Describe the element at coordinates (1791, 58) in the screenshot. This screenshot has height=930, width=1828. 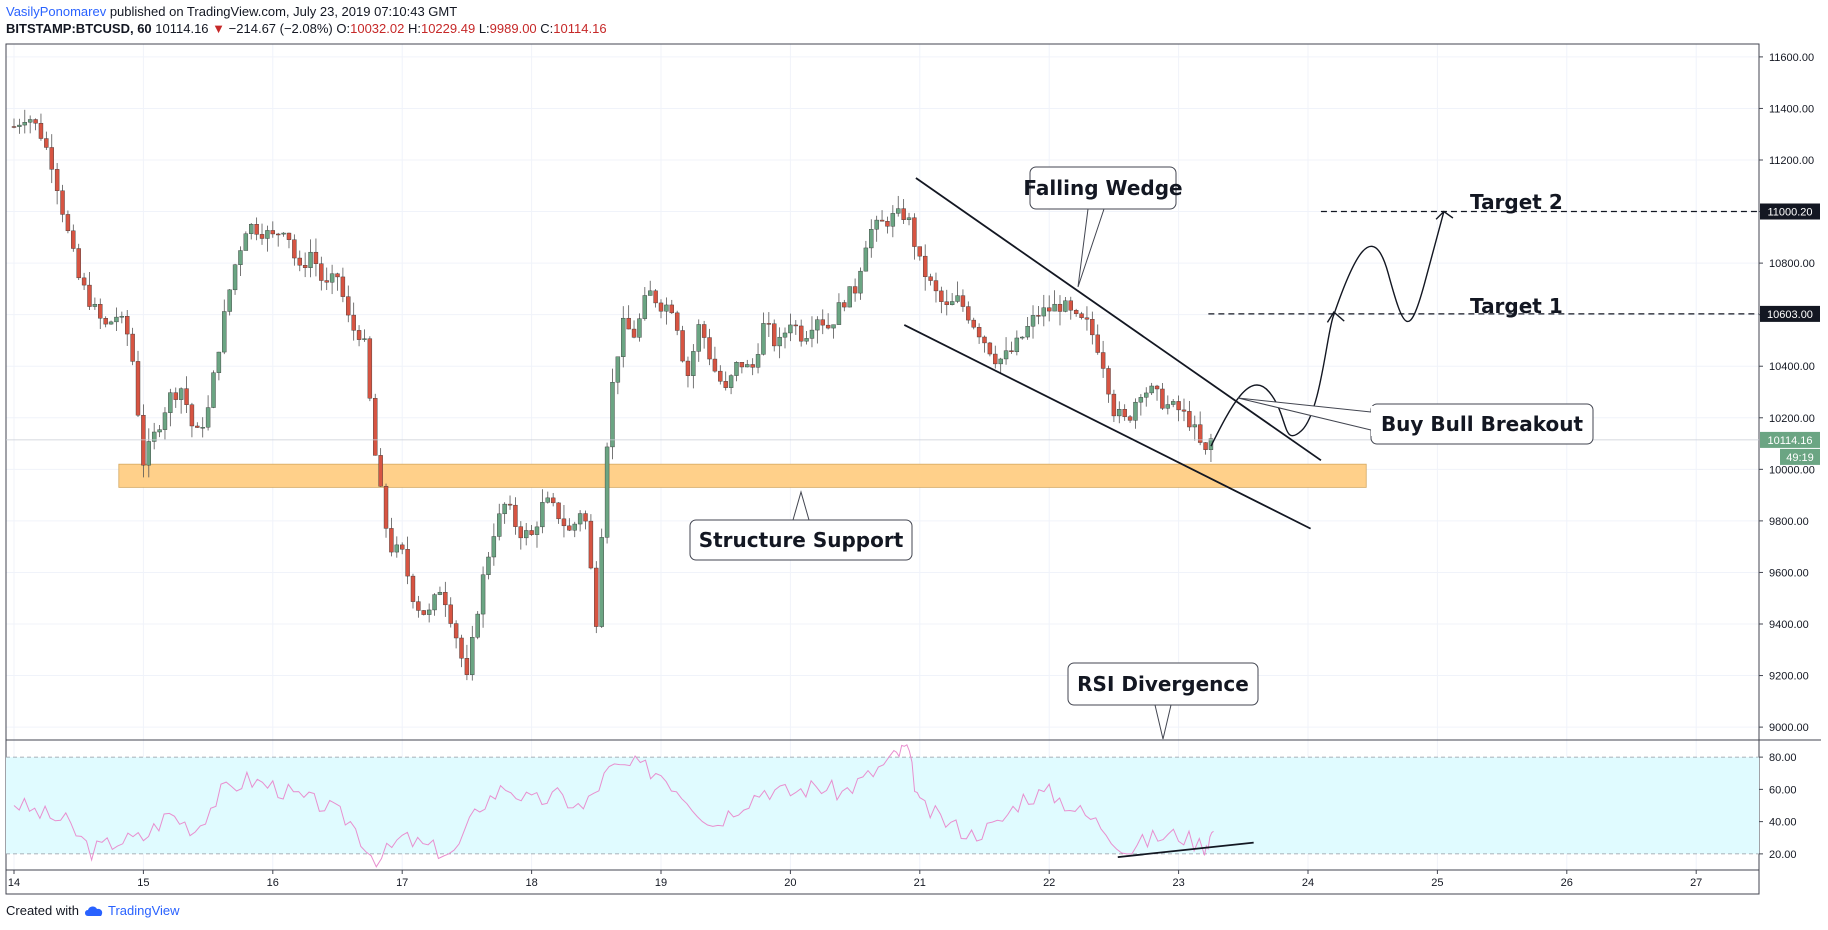
I see `y-tick-label: 11600.00` at that location.